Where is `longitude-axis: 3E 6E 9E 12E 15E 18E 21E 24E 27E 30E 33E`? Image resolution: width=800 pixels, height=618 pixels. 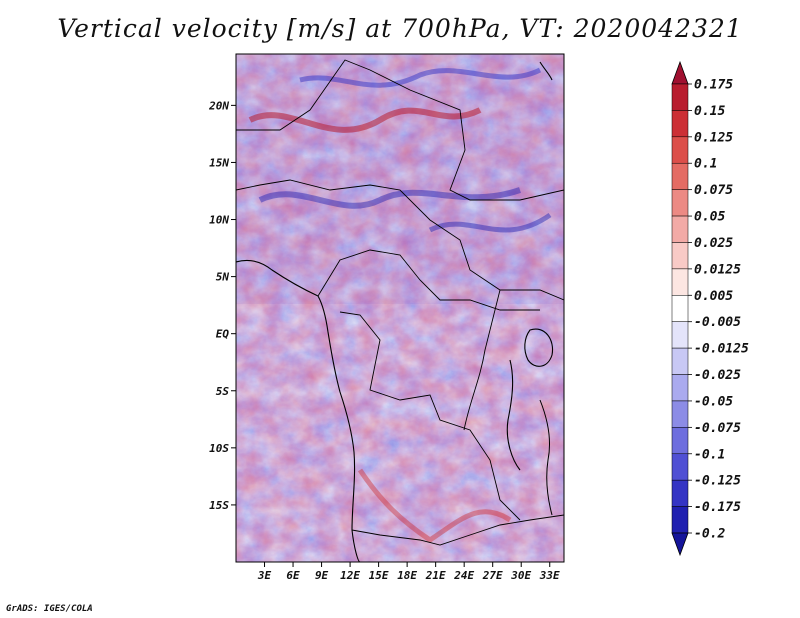 longitude-axis: 3E 6E 9E 12E 15E 18E 21E 24E 27E 30E 33E is located at coordinates (408, 572).